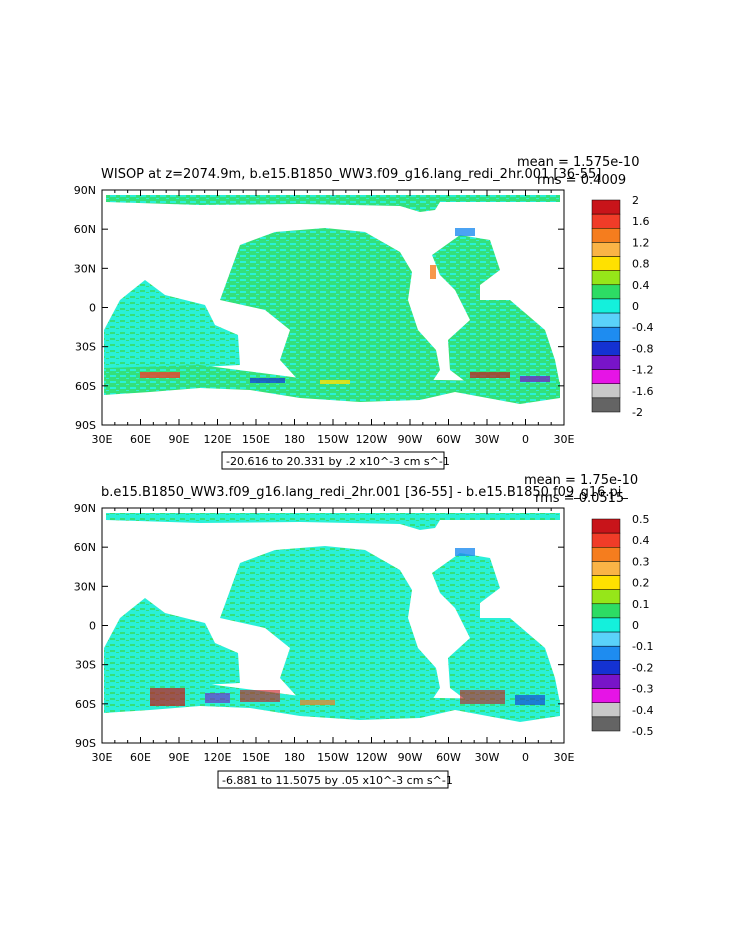 This screenshot has height=945, width=733. Describe the element at coordinates (641, 540) in the screenshot. I see `panel-2-colorbar-label: 0.4` at that location.